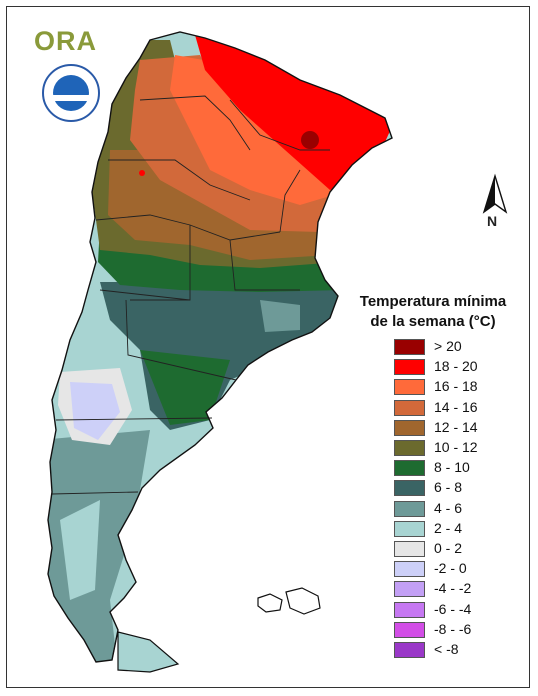 Image resolution: width=538 pixels, height=696 pixels. Describe the element at coordinates (433, 321) in the screenshot. I see `legend-title-line2: de la semana (°C)` at that location.